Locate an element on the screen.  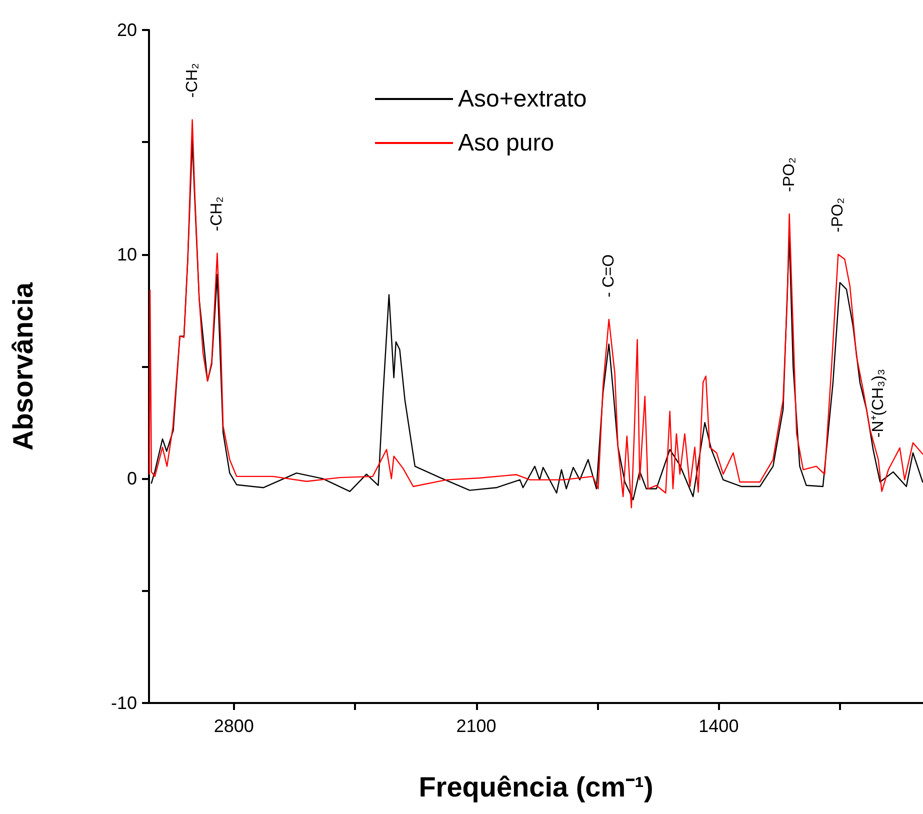
y-tick-label: 10 is located at coordinates (126, 254).